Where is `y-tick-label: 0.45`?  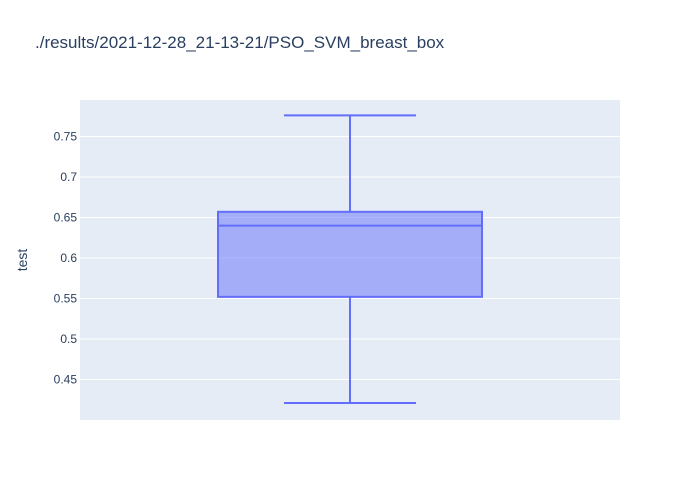
y-tick-label: 0.45 is located at coordinates (66, 379).